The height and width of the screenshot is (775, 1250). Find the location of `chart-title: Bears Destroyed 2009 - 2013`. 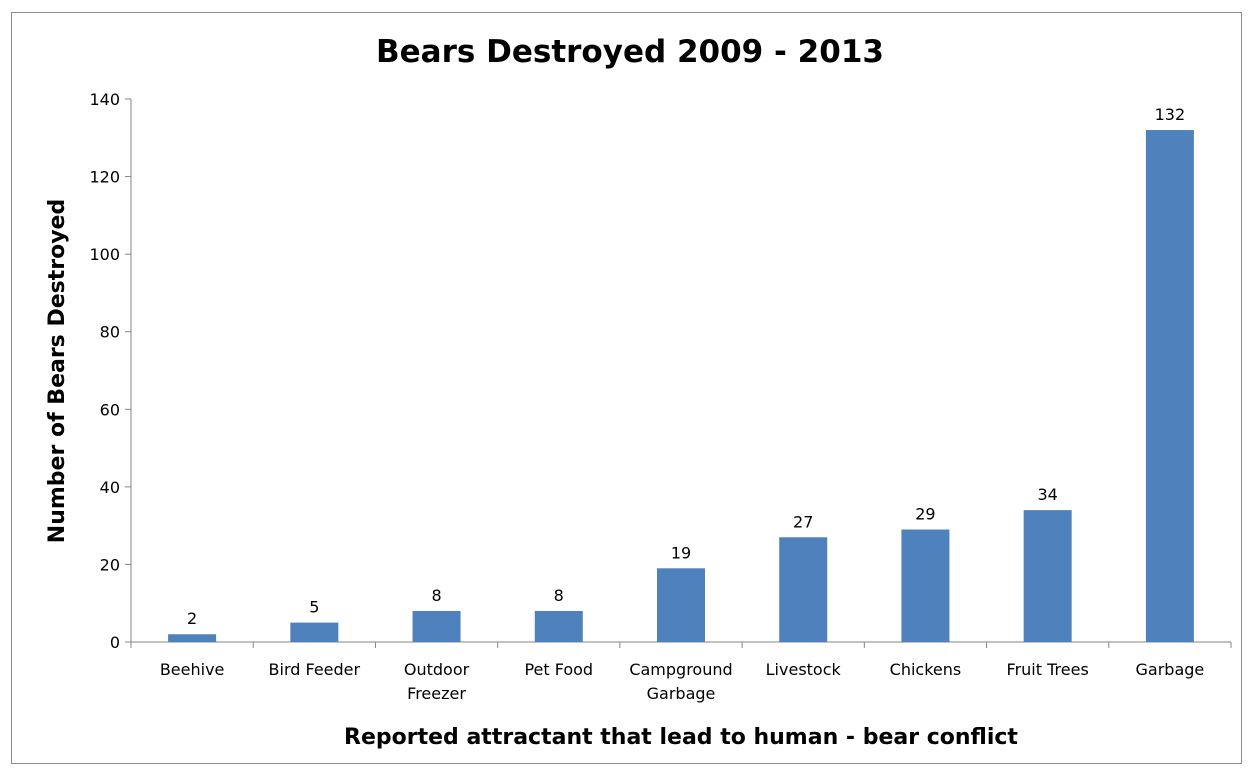

chart-title: Bears Destroyed 2009 - 2013 is located at coordinates (630, 52).